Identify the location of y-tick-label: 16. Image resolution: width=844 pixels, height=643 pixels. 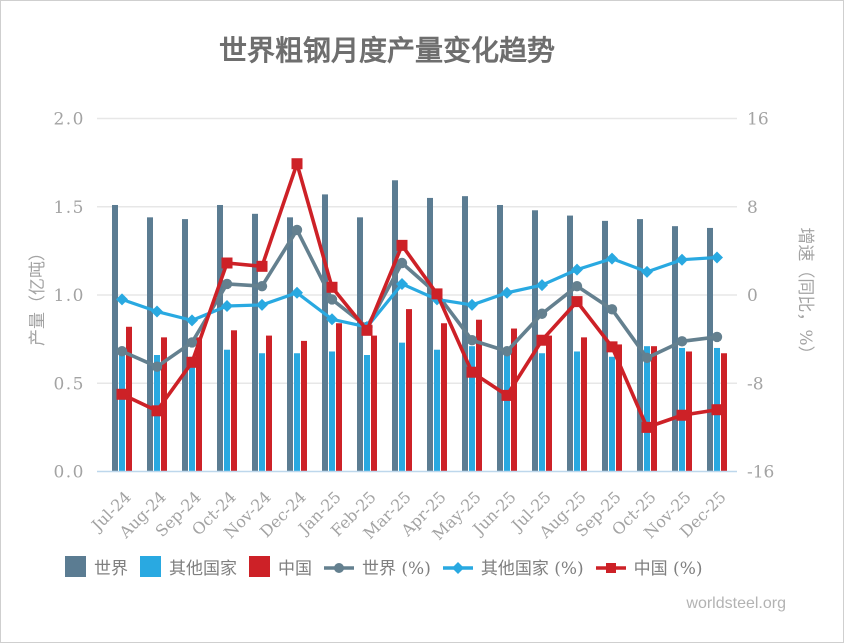
(758, 120).